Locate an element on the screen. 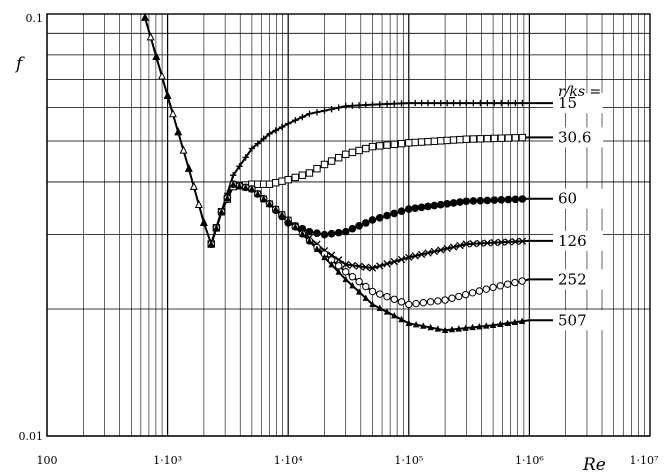 Image resolution: width=670 pixels, height=475 pixels. curve-label-126: 126 is located at coordinates (572, 241).